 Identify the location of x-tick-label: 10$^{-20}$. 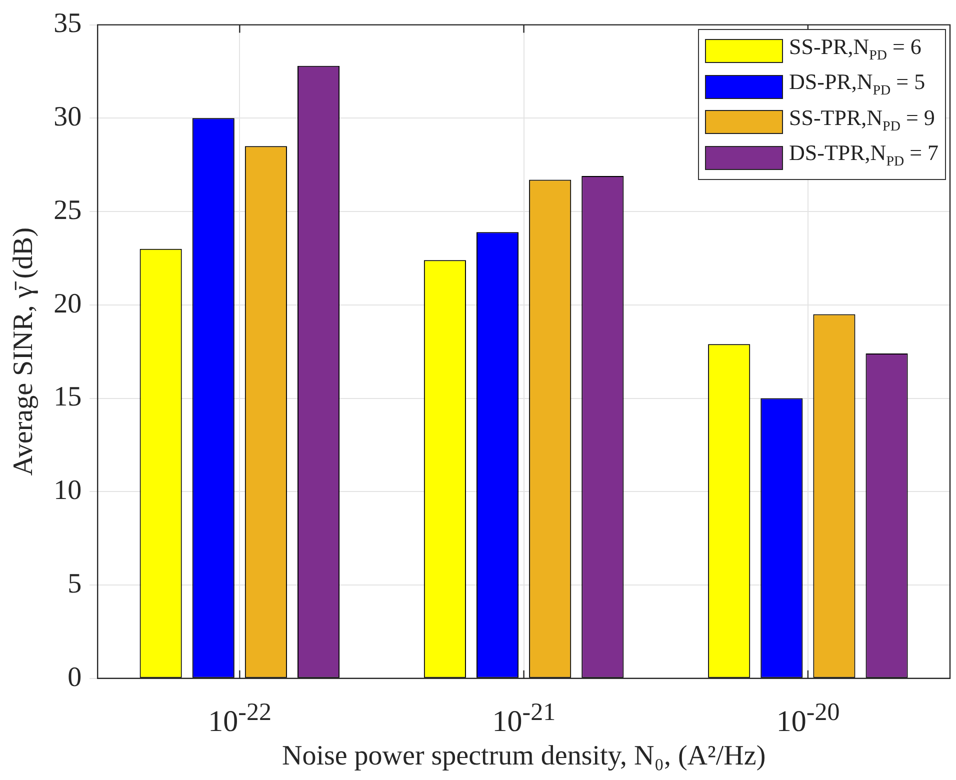
(808, 719).